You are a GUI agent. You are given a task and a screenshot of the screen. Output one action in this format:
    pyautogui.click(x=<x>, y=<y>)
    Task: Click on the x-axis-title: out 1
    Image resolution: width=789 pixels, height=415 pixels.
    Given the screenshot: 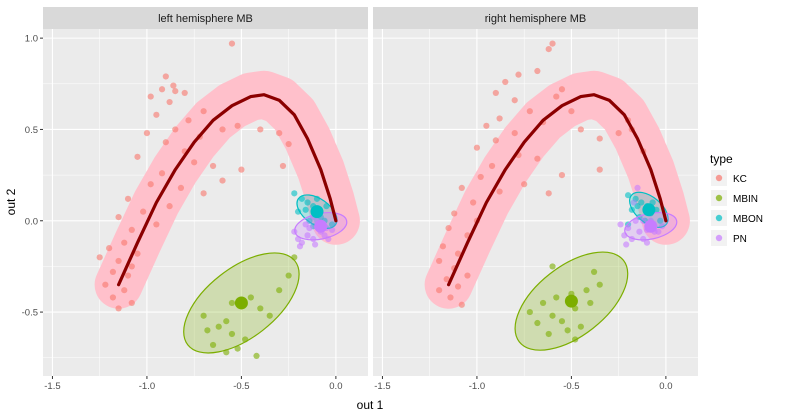 What is the action you would take?
    pyautogui.click(x=370, y=405)
    